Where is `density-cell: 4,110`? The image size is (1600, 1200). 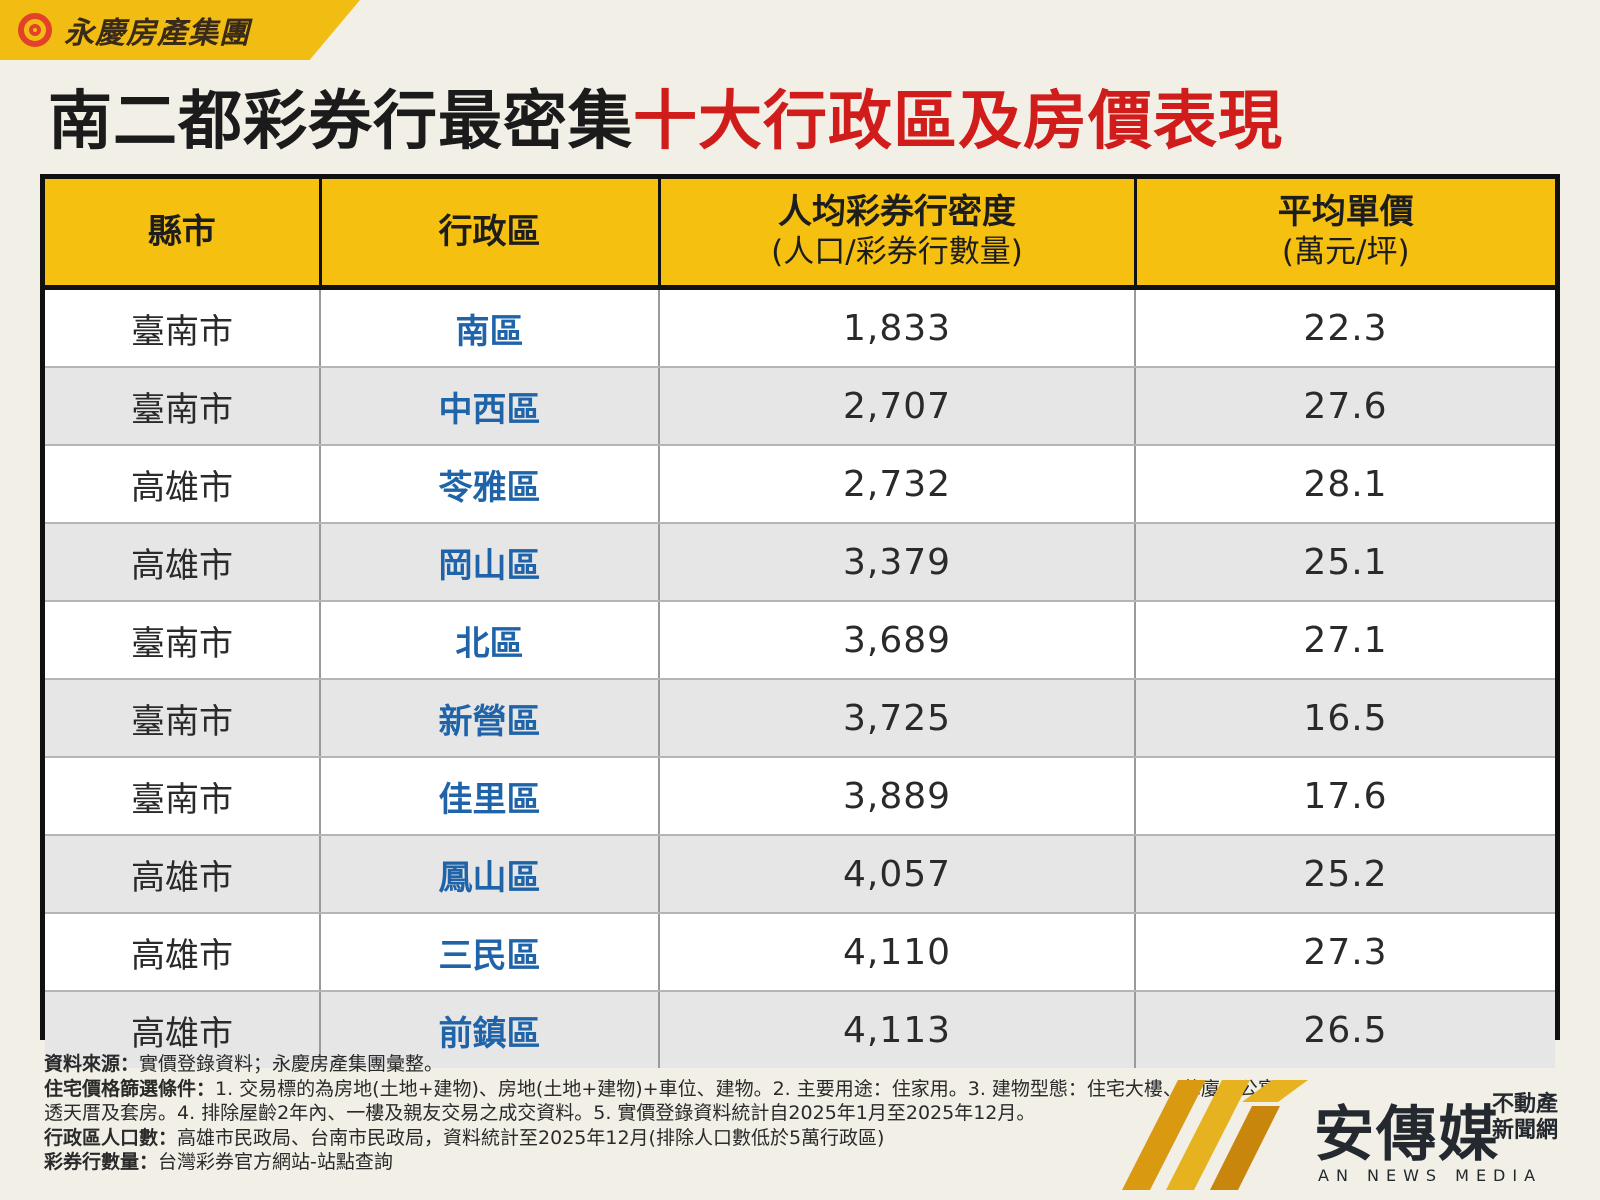 density-cell: 4,110 is located at coordinates (897, 952).